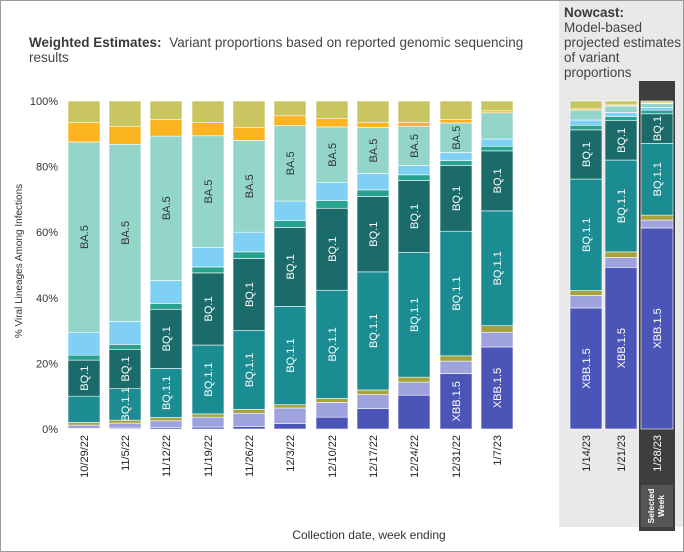 This screenshot has height=552, width=684. I want to click on x-tick-label: 12/24/22, so click(415, 456).